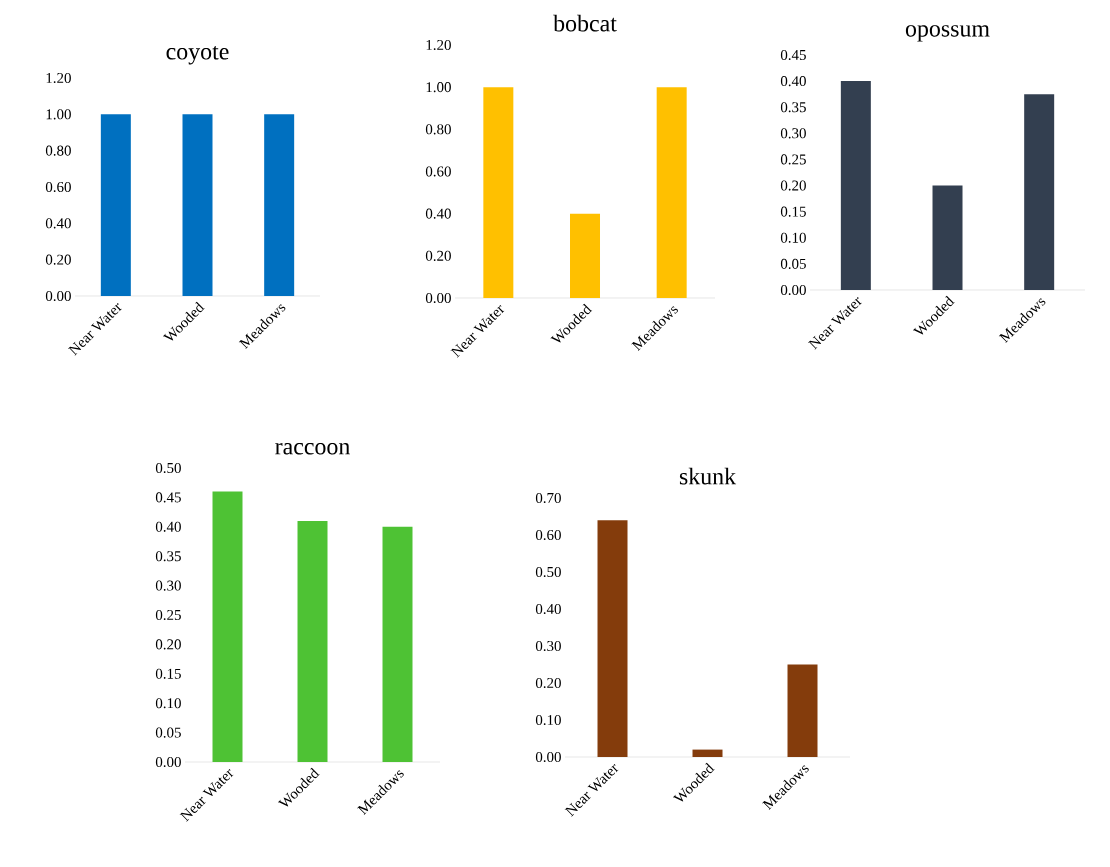  Describe the element at coordinates (585, 23) in the screenshot. I see `chart-title: bobcat` at that location.